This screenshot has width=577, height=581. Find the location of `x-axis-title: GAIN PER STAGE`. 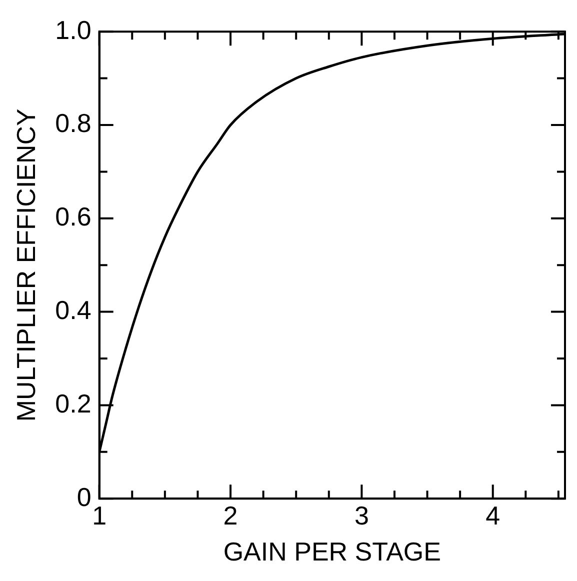

x-axis-title: GAIN PER STAGE is located at coordinates (332, 551).